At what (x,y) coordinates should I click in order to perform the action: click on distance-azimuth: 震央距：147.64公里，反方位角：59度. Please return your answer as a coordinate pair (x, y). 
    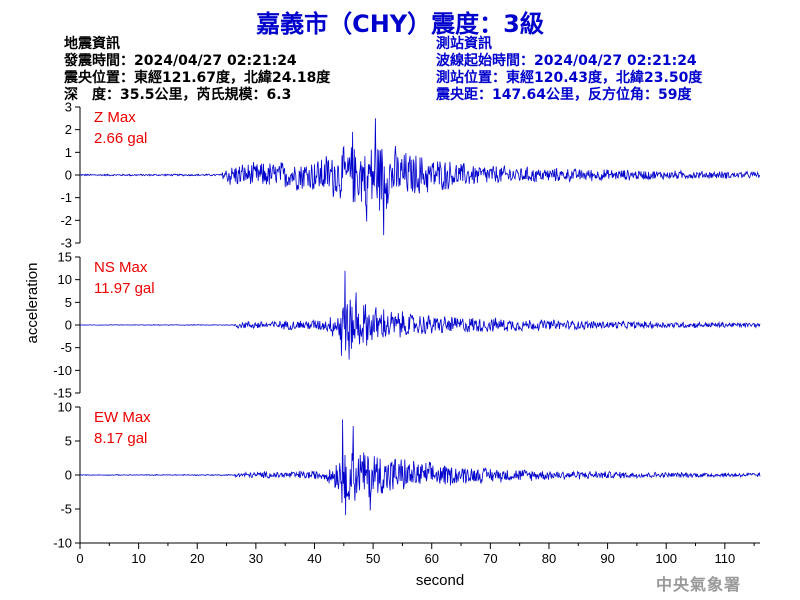
    Looking at the image, I should click on (564, 95).